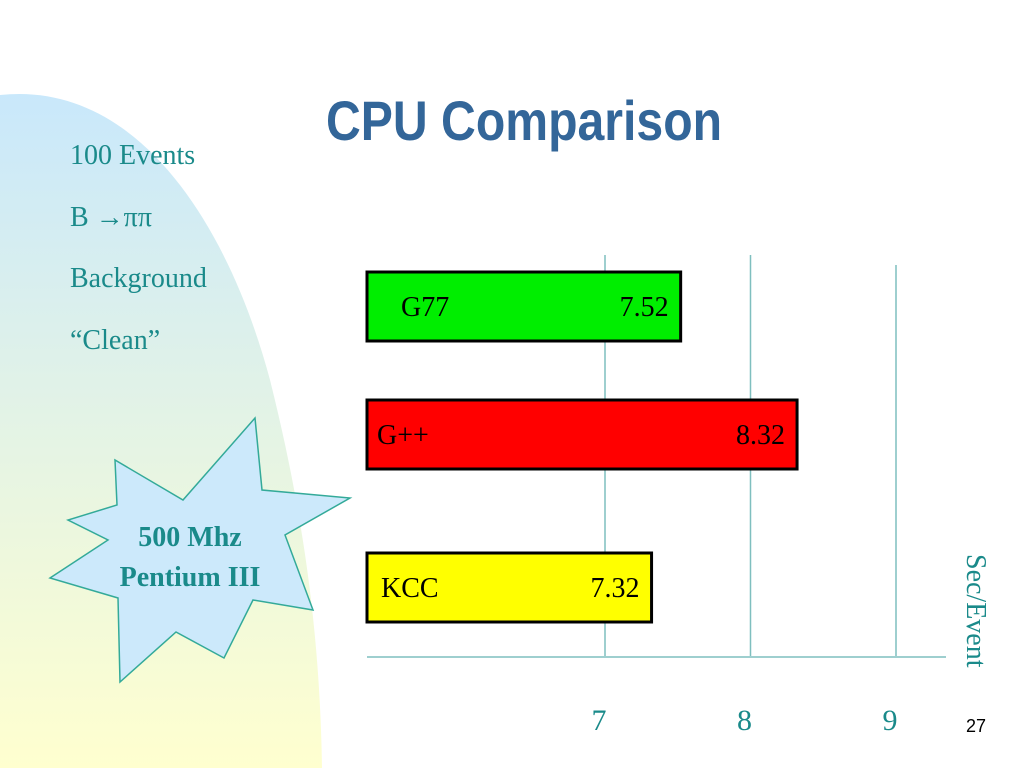  Describe the element at coordinates (190, 577) in the screenshot. I see `burst-line-cpu: Pentium III` at that location.